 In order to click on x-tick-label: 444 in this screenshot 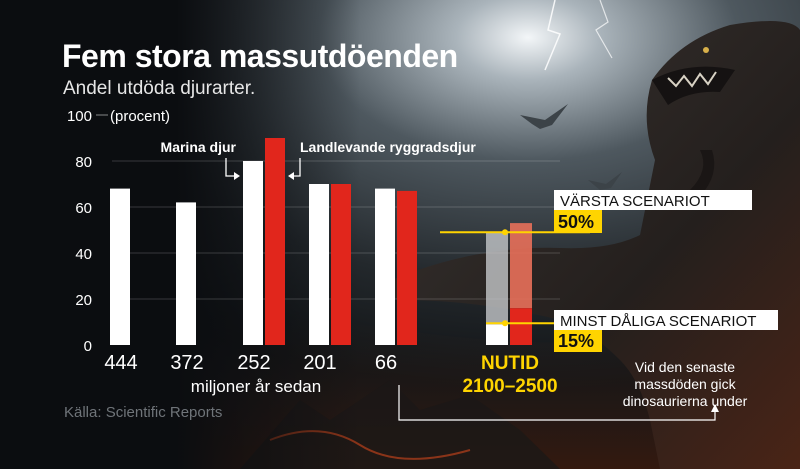, I will do `click(120, 363)`.